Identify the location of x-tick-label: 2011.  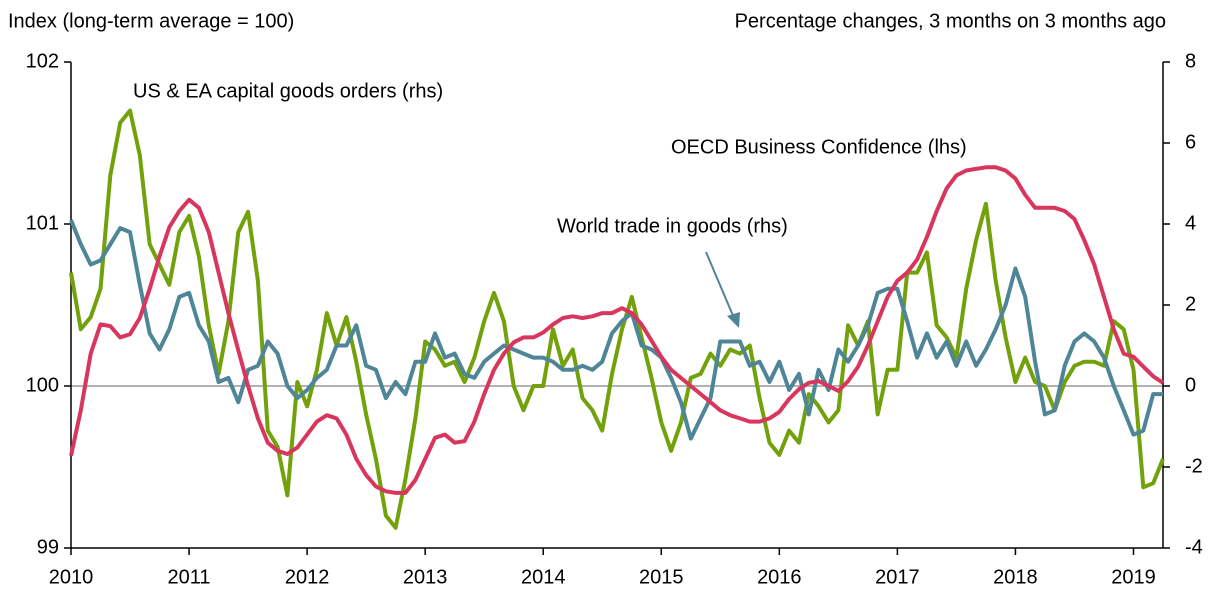
(189, 577).